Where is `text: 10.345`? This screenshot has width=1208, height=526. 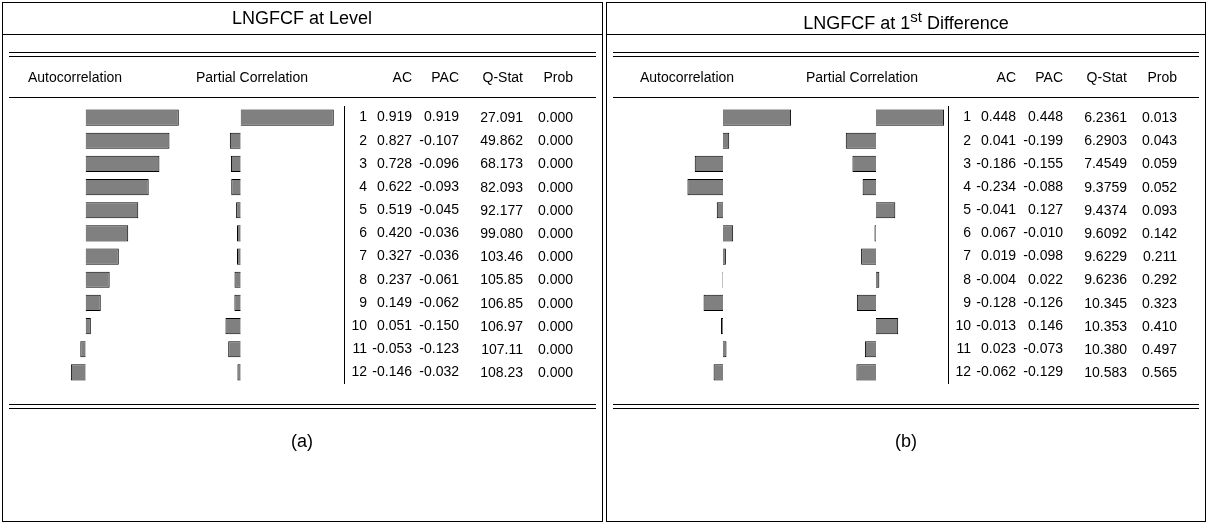
text: 10.345 is located at coordinates (1105, 302).